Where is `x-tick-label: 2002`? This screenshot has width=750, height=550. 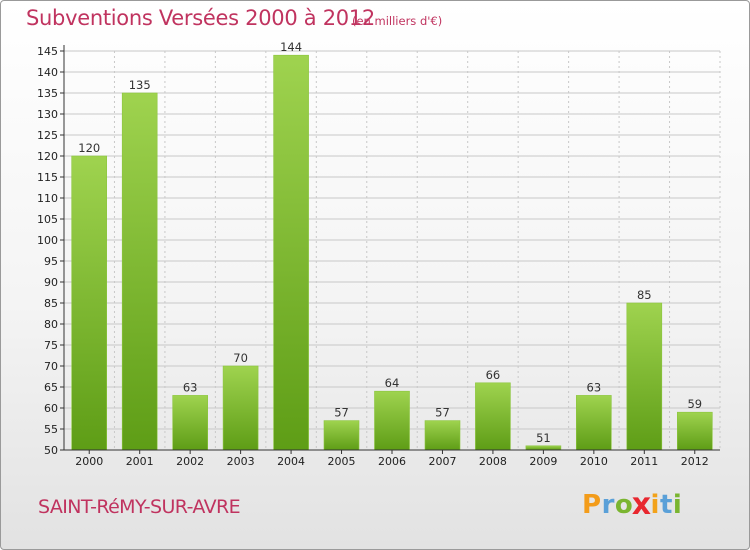 x-tick-label: 2002 is located at coordinates (190, 461).